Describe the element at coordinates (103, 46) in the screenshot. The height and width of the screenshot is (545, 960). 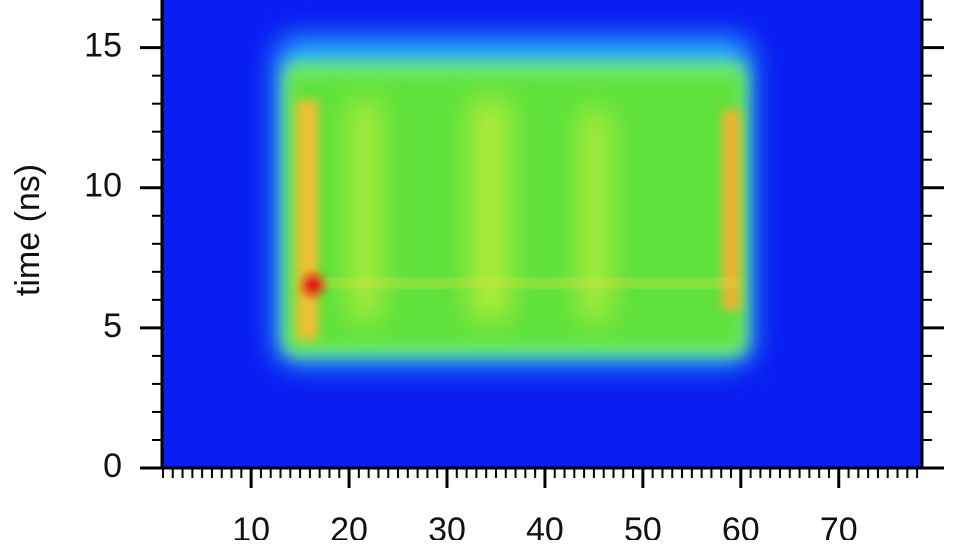
I see `y-tick-label: 15` at that location.